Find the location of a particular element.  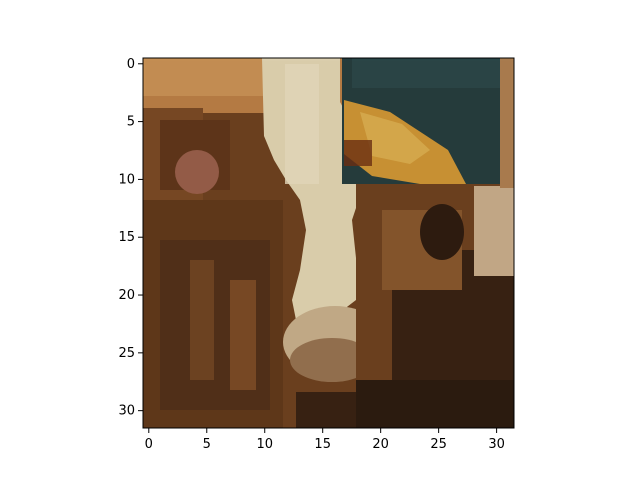

x-tick-label: 0 is located at coordinates (149, 444).